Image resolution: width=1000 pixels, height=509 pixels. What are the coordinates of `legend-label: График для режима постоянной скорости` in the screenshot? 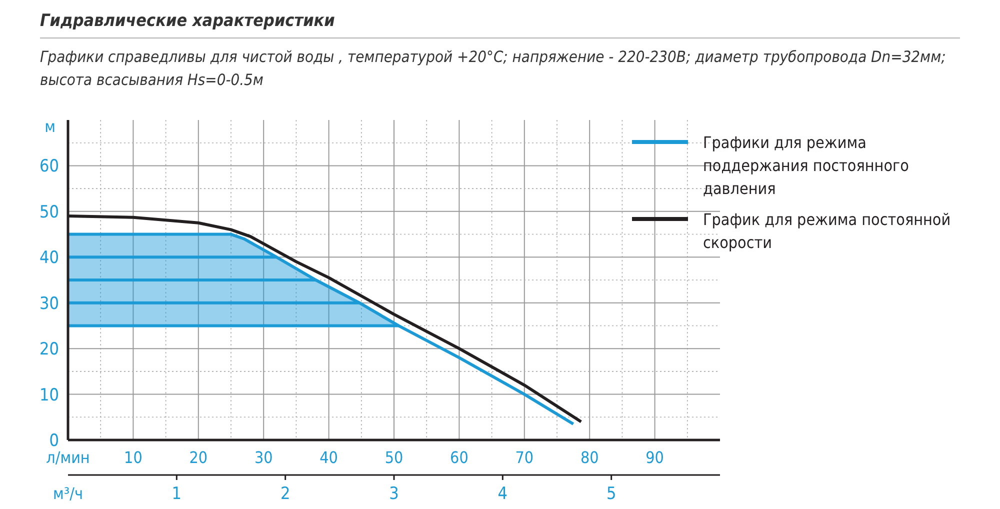 It's located at (827, 231).